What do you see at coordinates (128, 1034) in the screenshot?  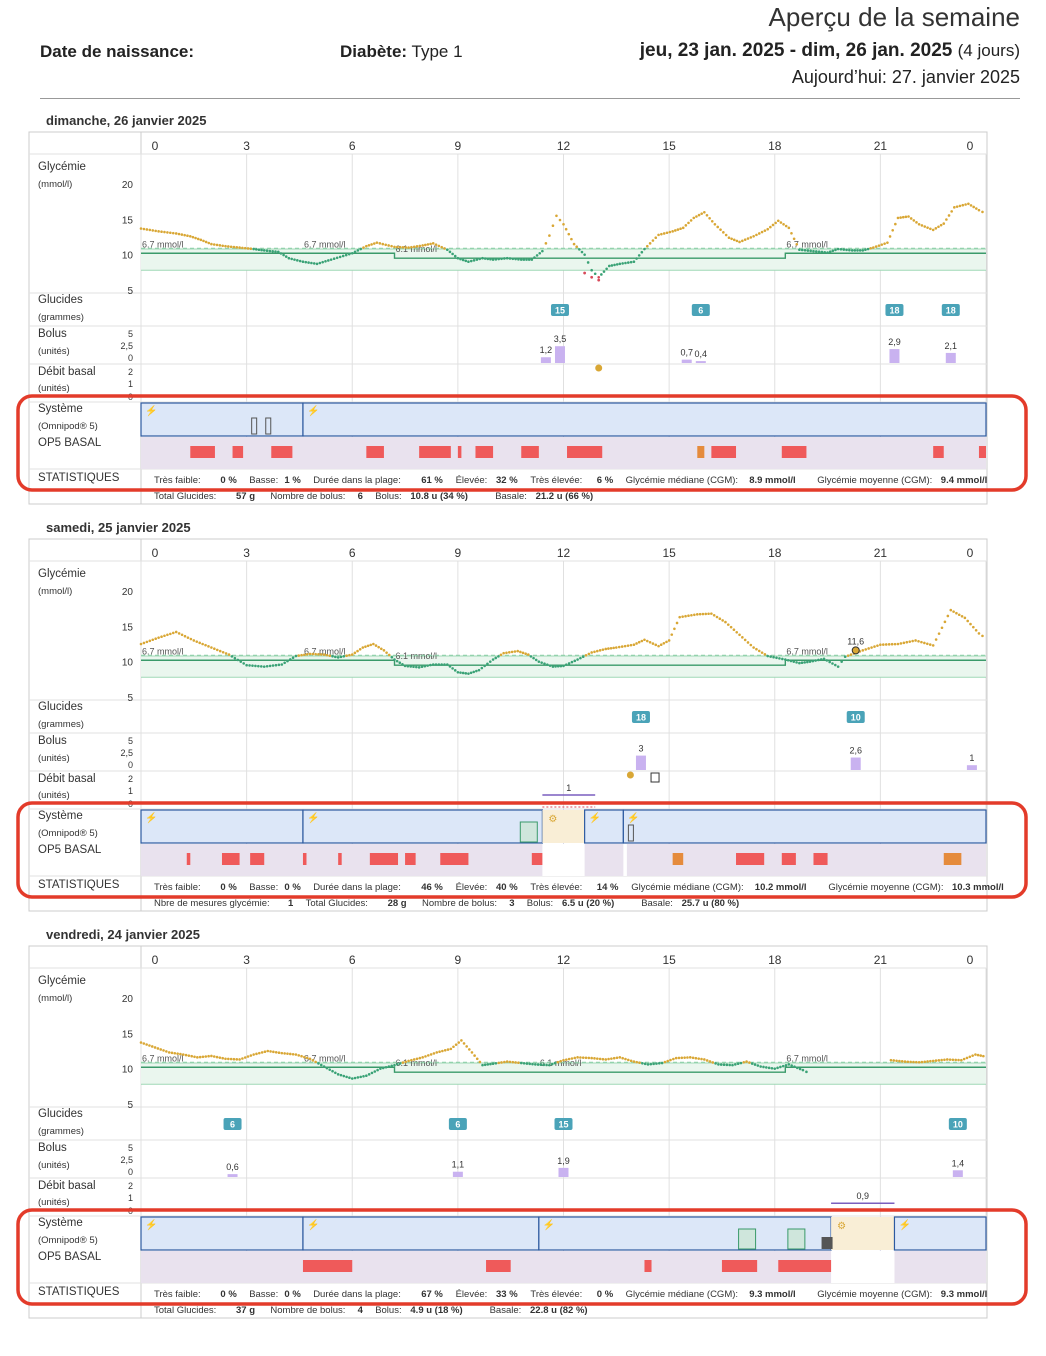 I see `glycemia-tick: 15` at bounding box center [128, 1034].